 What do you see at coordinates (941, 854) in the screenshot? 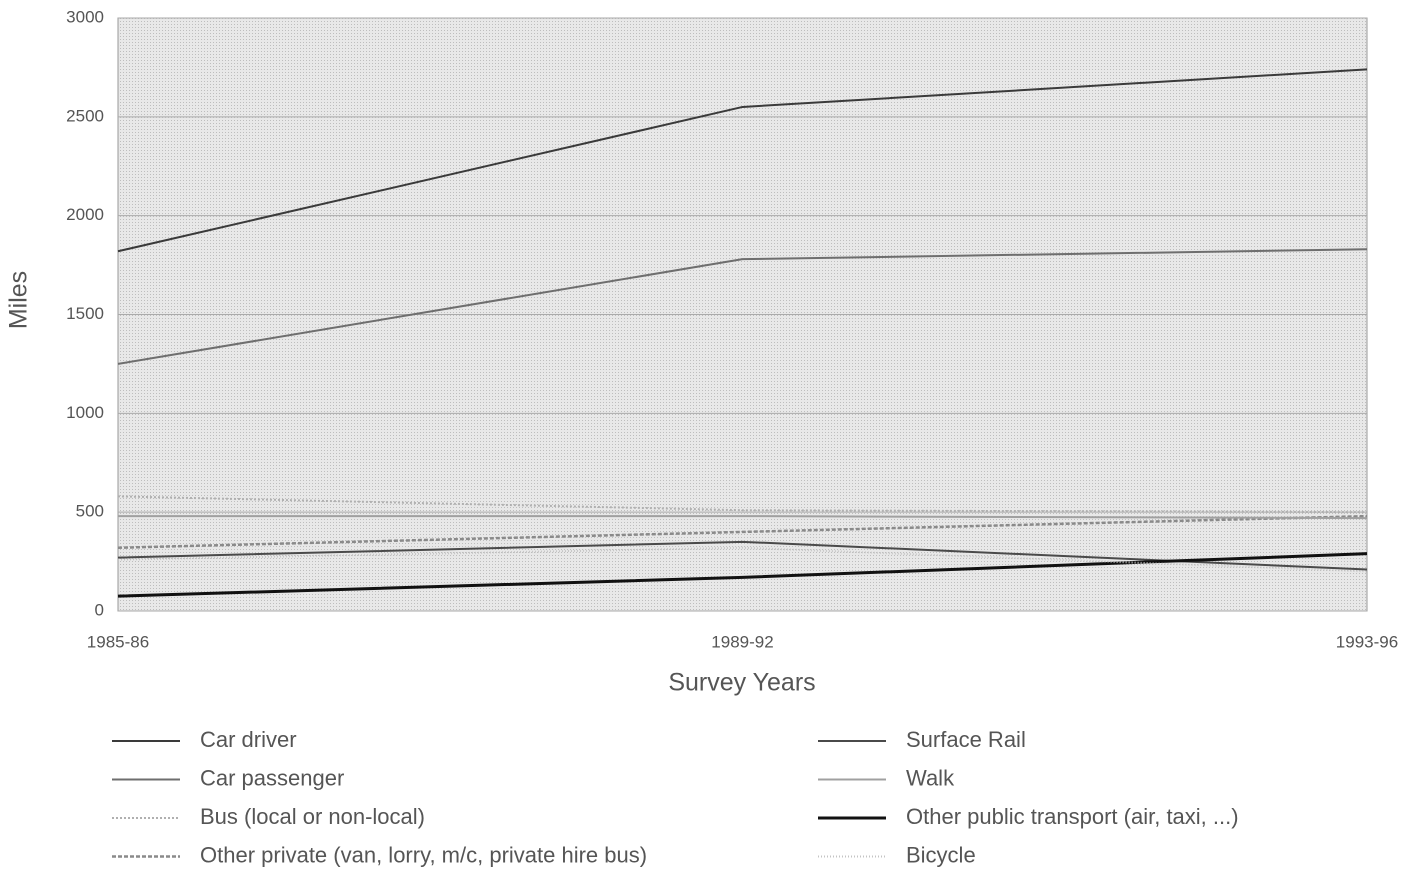
I see `legend-label: Bicycle` at bounding box center [941, 854].